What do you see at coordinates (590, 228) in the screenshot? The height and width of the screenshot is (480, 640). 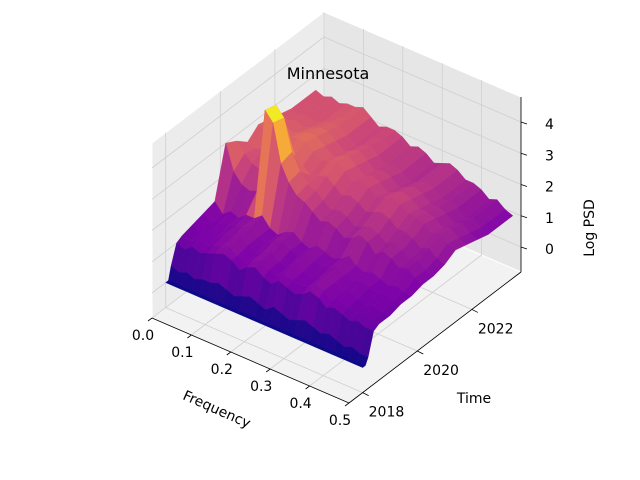 I see `z-axis-label: Log PSD` at bounding box center [590, 228].